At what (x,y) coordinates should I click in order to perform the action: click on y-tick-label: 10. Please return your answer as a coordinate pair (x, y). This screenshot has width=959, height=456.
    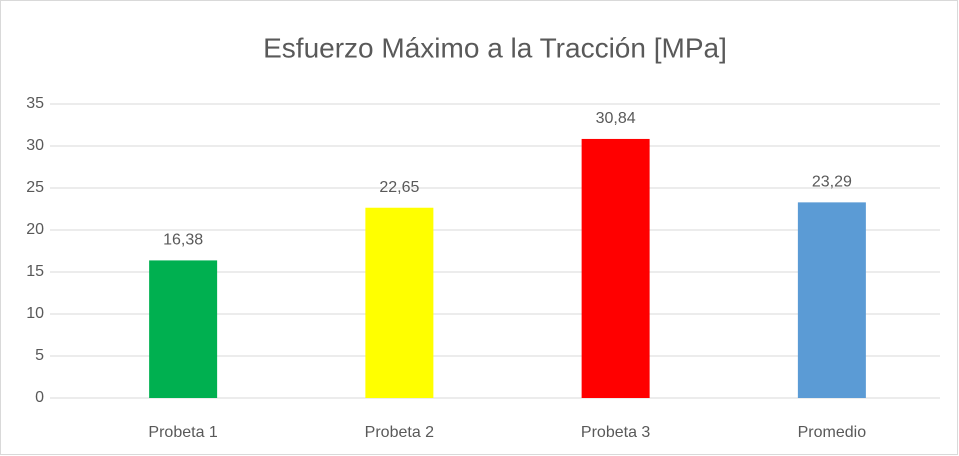
    Looking at the image, I should click on (35, 313).